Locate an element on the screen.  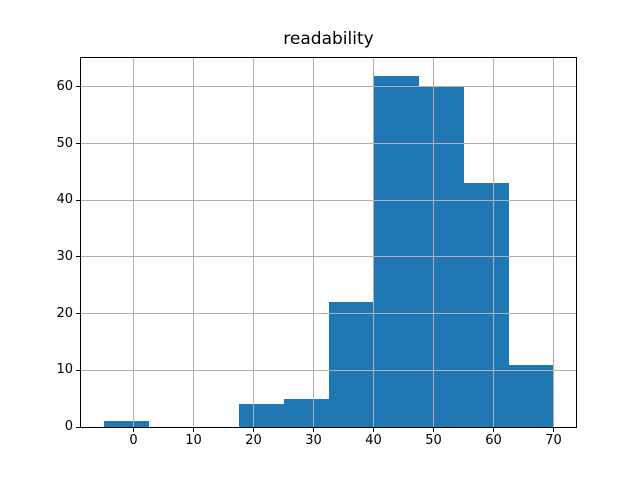
x-axis-tick-label: 20 is located at coordinates (253, 440).